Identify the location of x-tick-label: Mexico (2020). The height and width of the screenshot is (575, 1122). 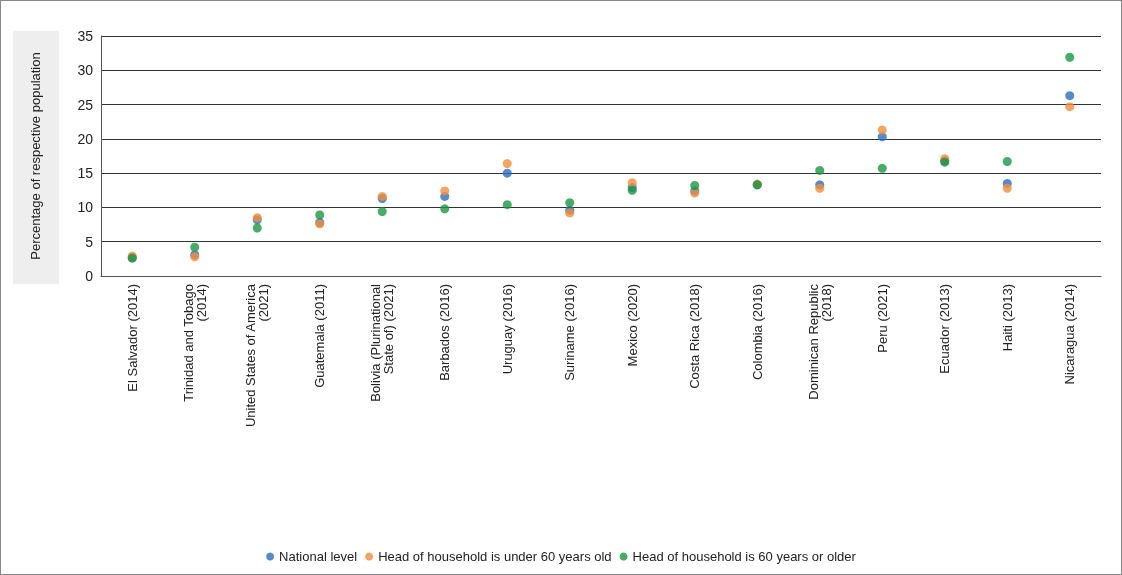
(632, 325).